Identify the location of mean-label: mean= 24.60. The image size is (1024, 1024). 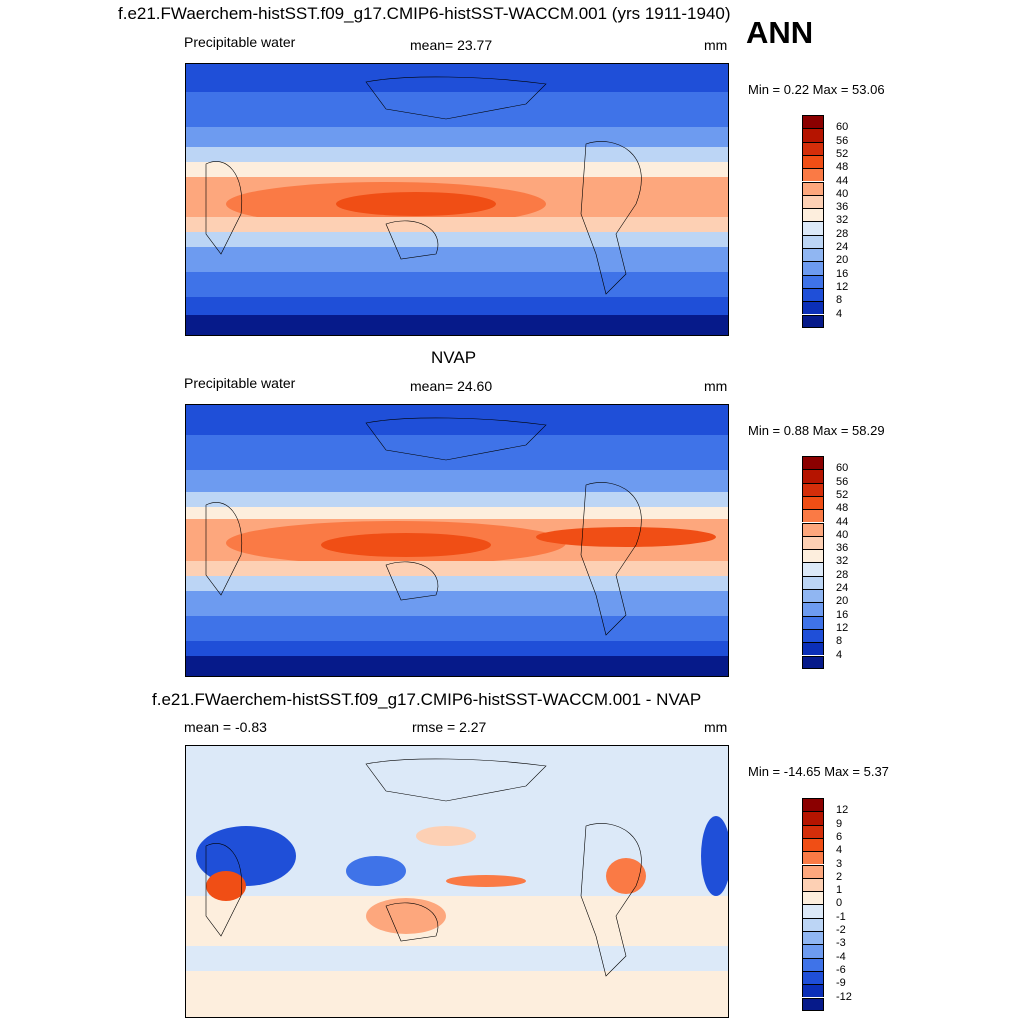
(451, 386).